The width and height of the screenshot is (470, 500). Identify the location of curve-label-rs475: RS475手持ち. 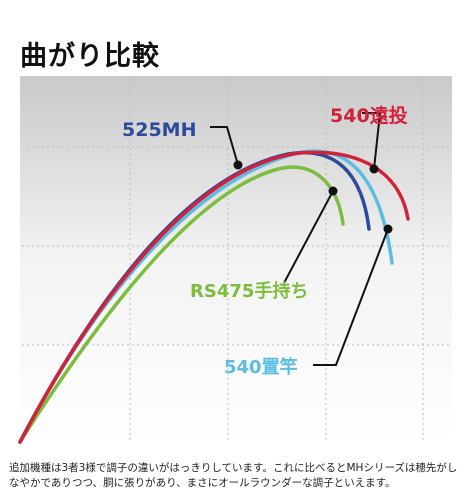
(249, 291).